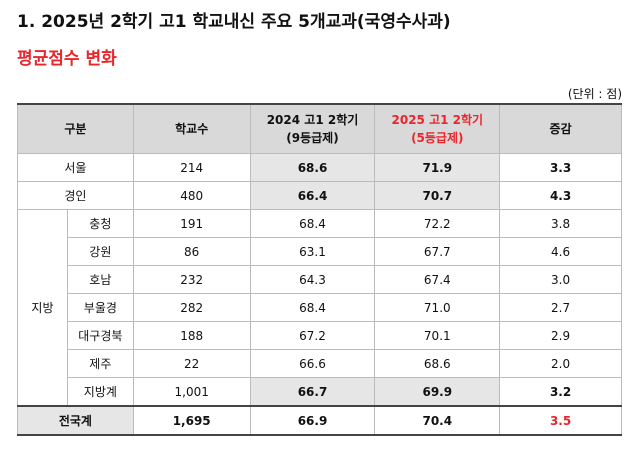 The height and width of the screenshot is (456, 640). I want to click on cell: 2.0, so click(560, 363).